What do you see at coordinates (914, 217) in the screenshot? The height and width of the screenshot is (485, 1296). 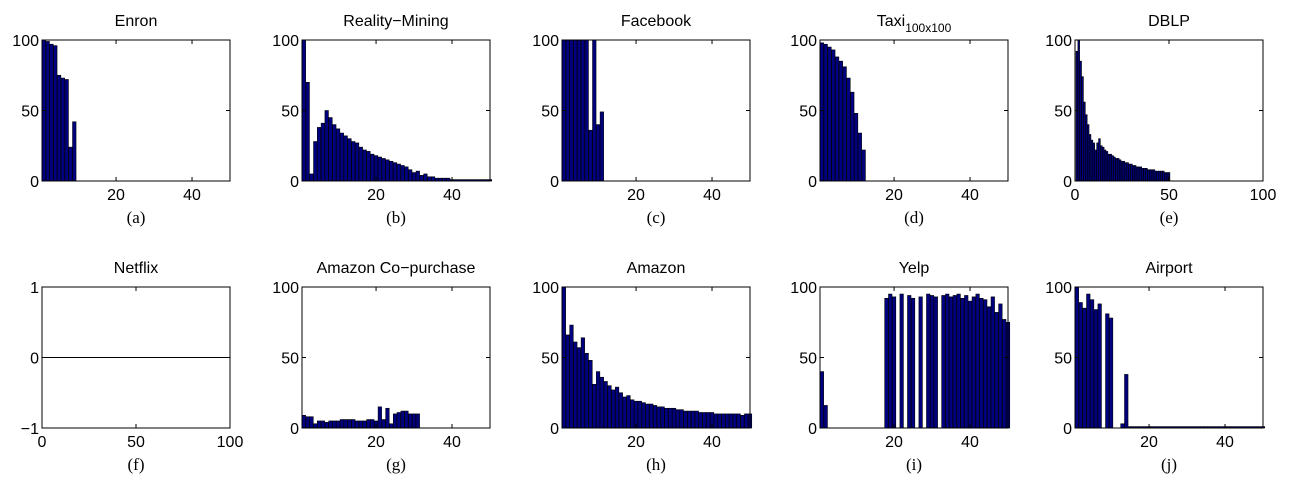 I see `subplot-caption: (d)` at bounding box center [914, 217].